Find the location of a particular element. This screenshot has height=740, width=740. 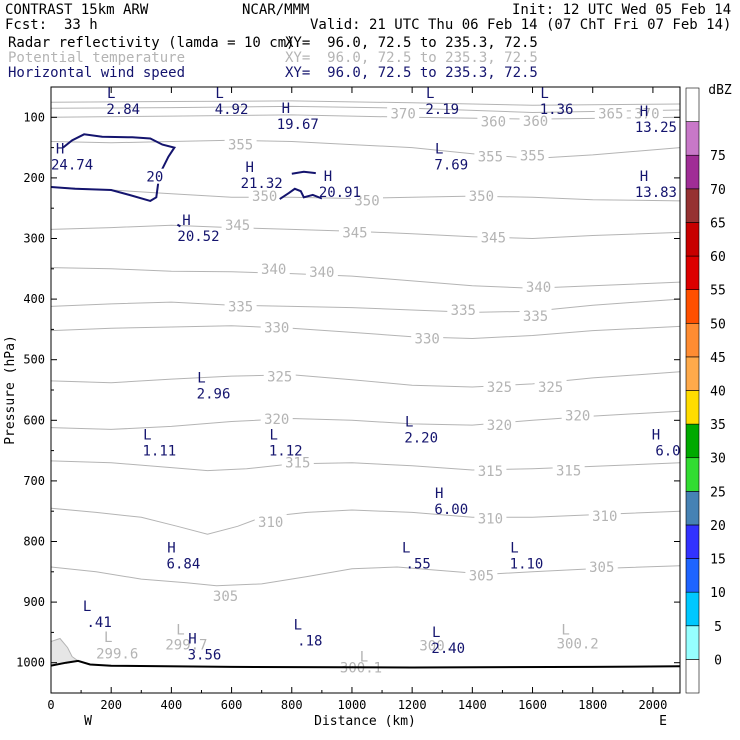

y-tick-label: 200 is located at coordinates (34, 178).